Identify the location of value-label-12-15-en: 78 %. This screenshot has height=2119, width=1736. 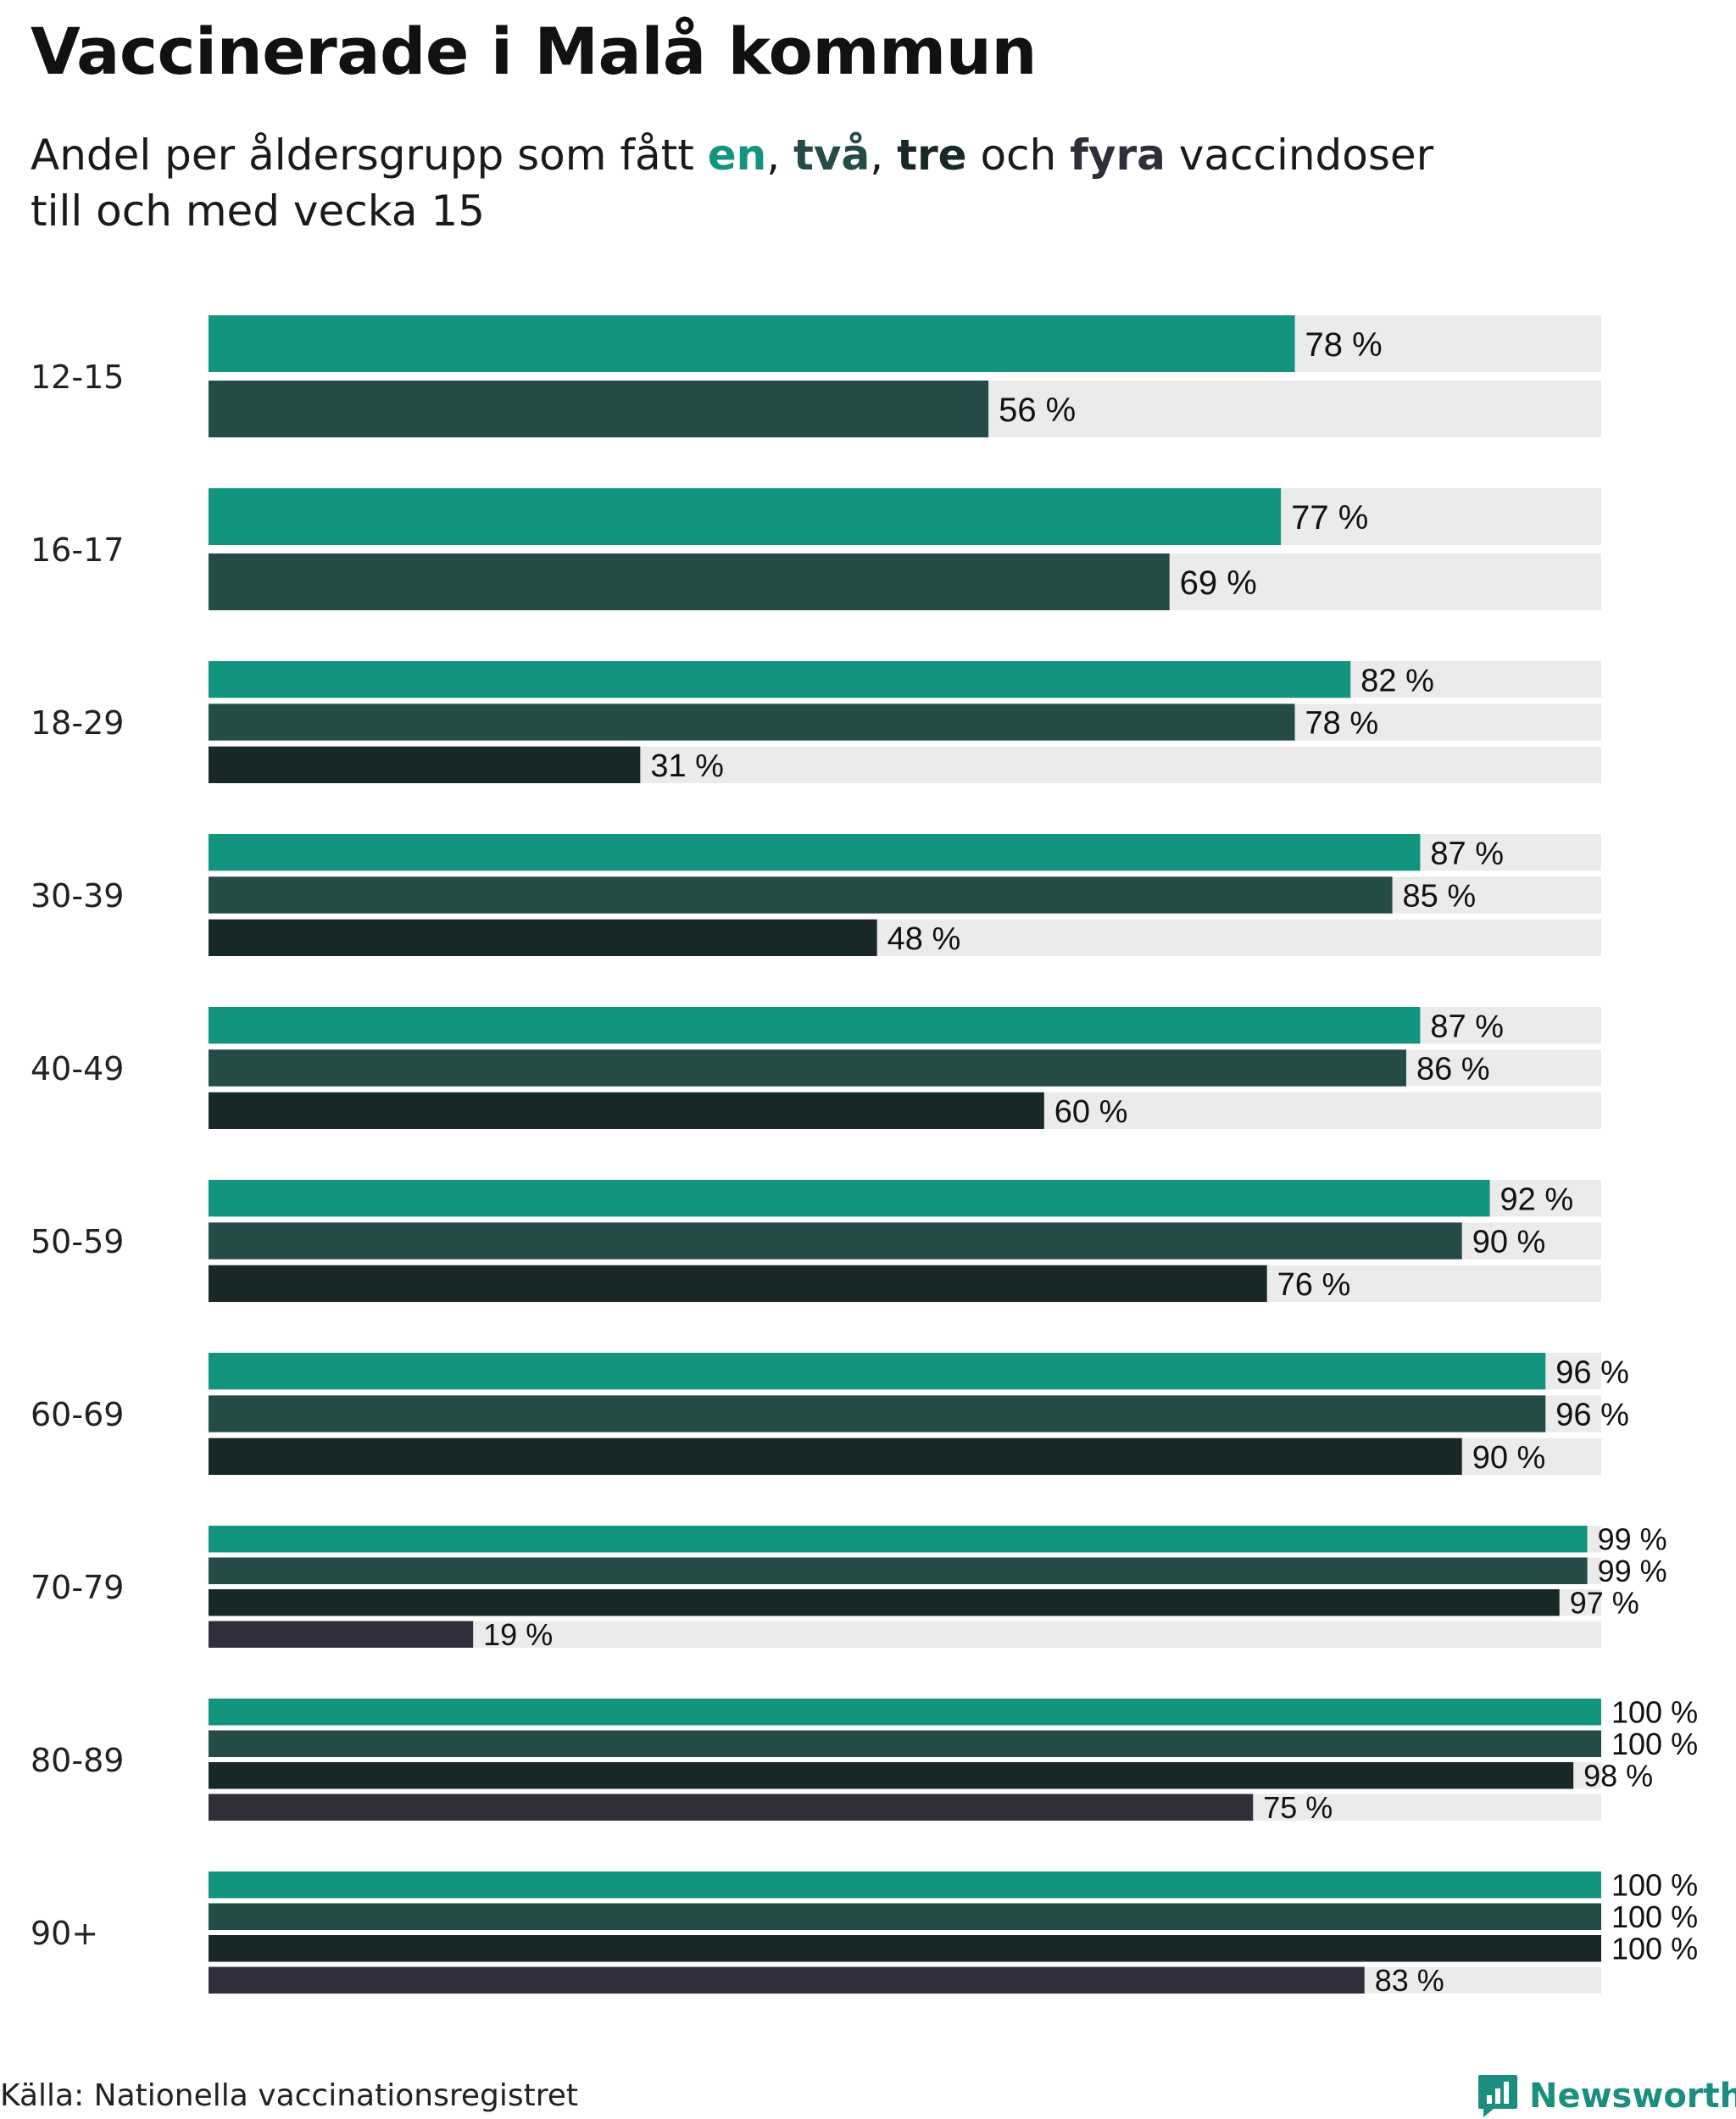
(1344, 345).